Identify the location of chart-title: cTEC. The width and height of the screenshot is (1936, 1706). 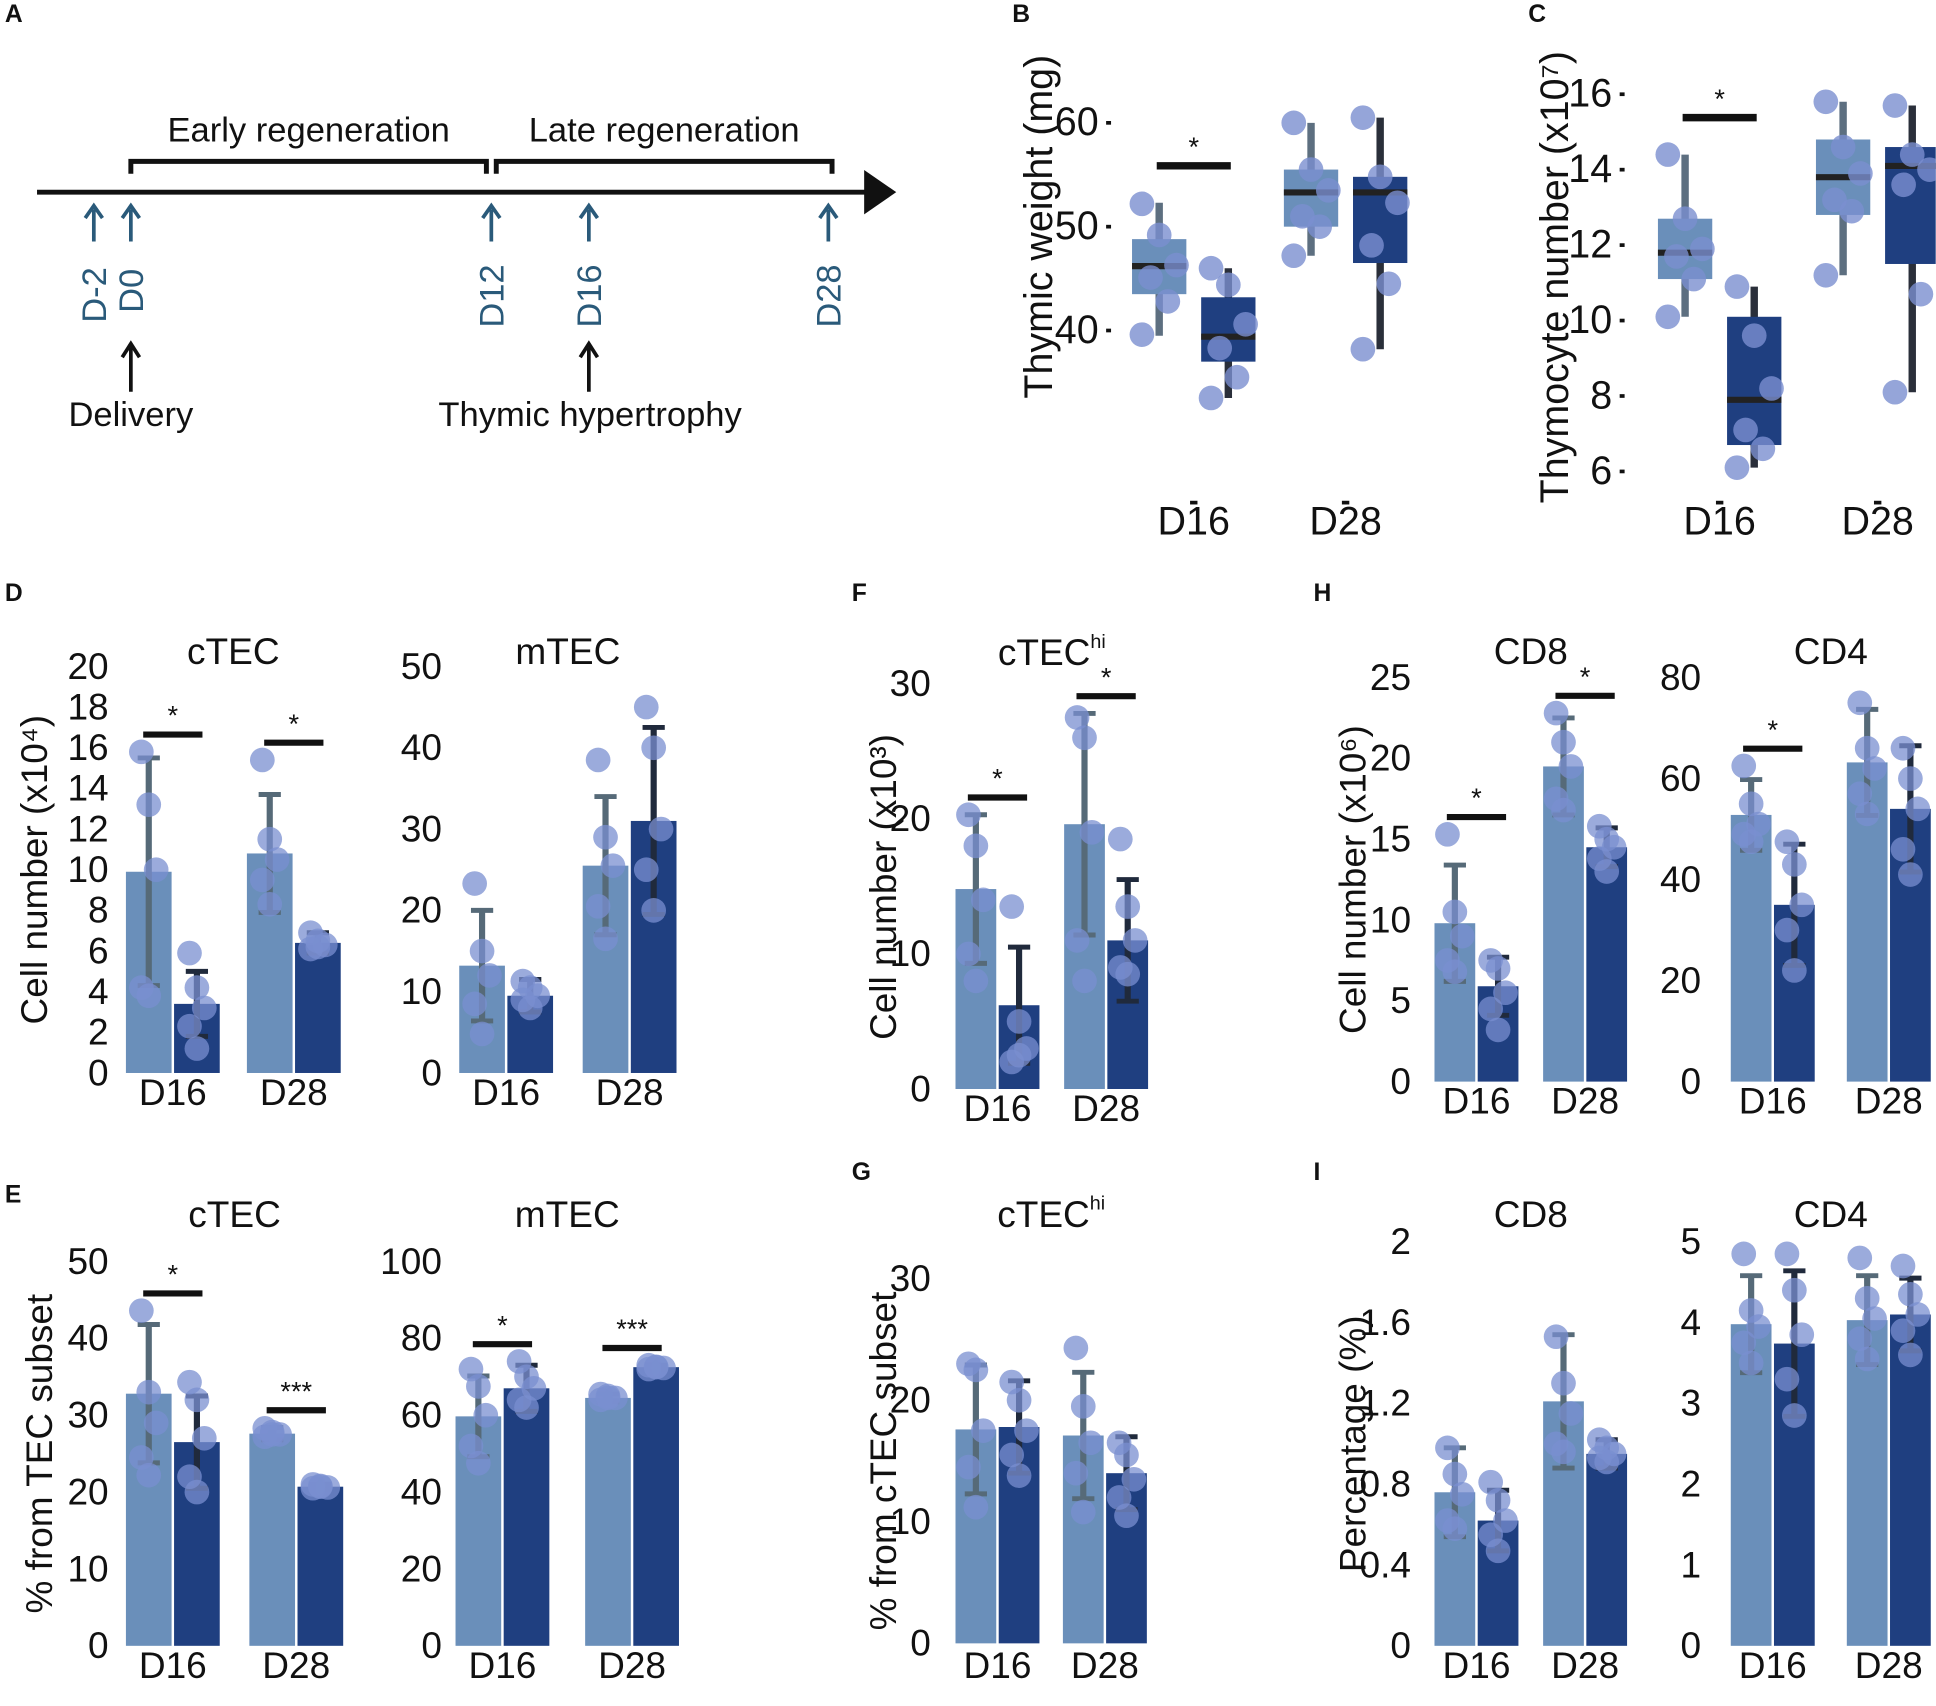
(233, 651).